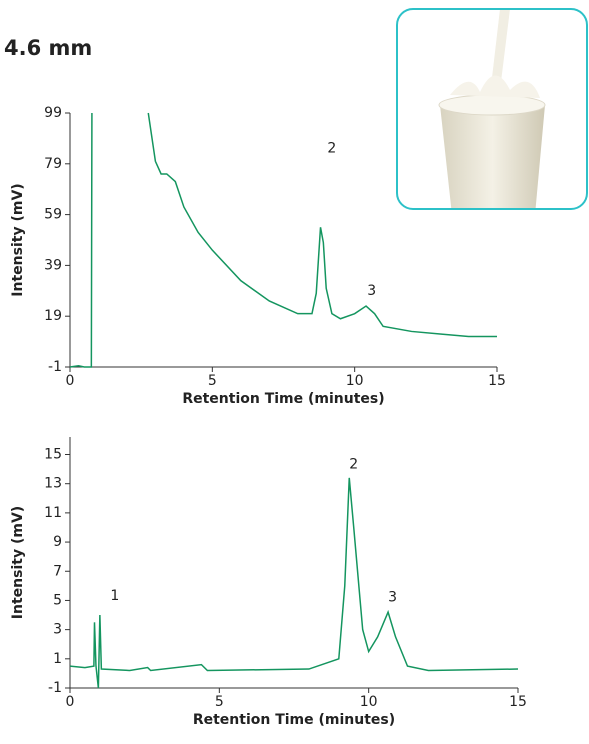 The height and width of the screenshot is (744, 589). What do you see at coordinates (492, 109) in the screenshot?
I see `milk-photo` at bounding box center [492, 109].